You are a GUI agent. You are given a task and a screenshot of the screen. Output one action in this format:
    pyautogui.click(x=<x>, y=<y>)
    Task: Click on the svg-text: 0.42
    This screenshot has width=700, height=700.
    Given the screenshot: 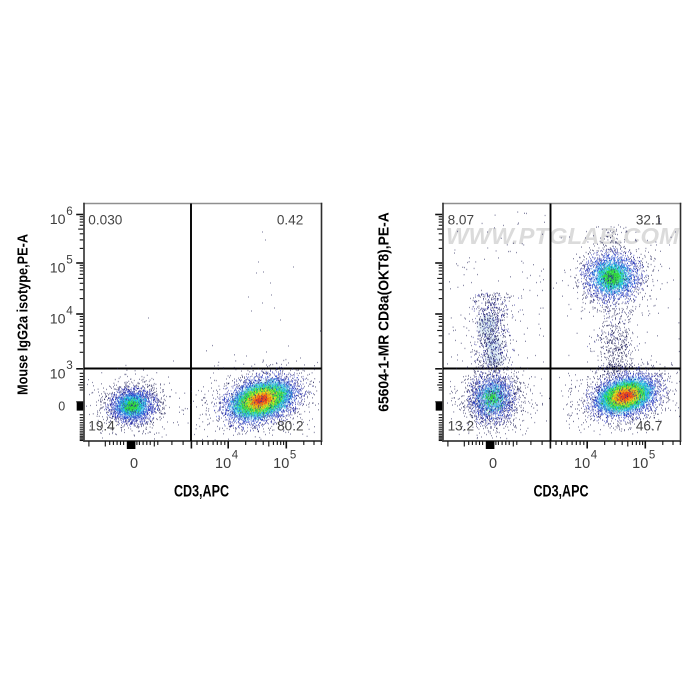 What is the action you would take?
    pyautogui.click(x=290, y=219)
    